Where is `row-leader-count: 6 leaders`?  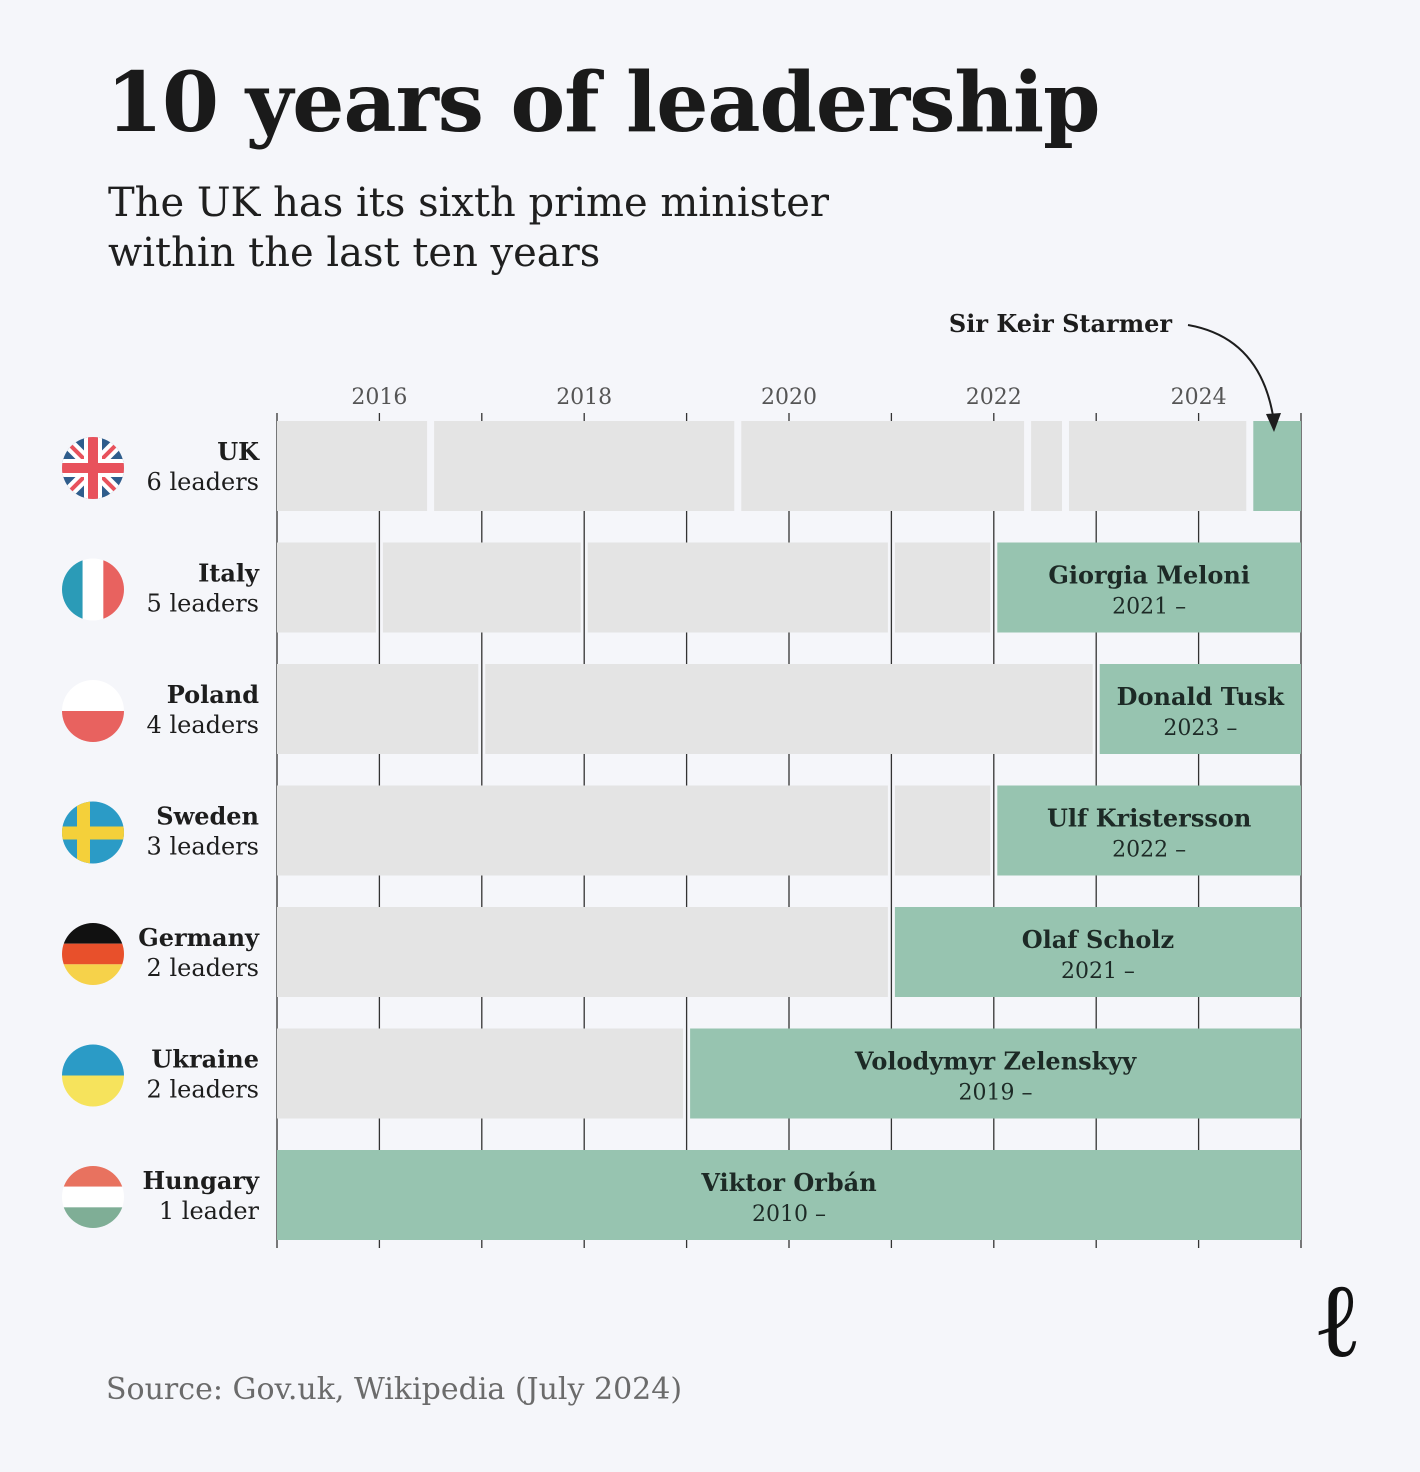 row-leader-count: 6 leaders is located at coordinates (203, 482).